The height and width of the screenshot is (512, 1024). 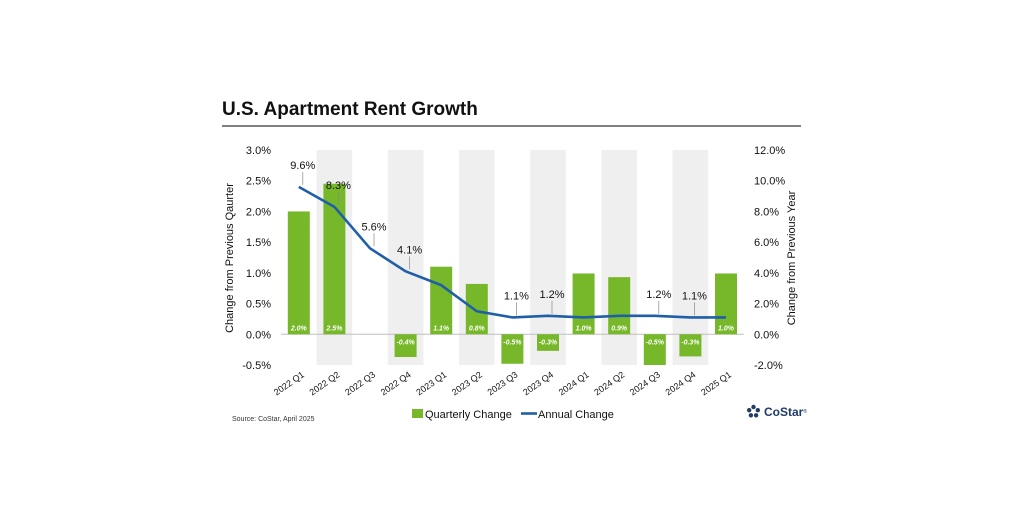 What do you see at coordinates (681, 383) in the screenshot?
I see `x-axis-tick: 2024 Q4` at bounding box center [681, 383].